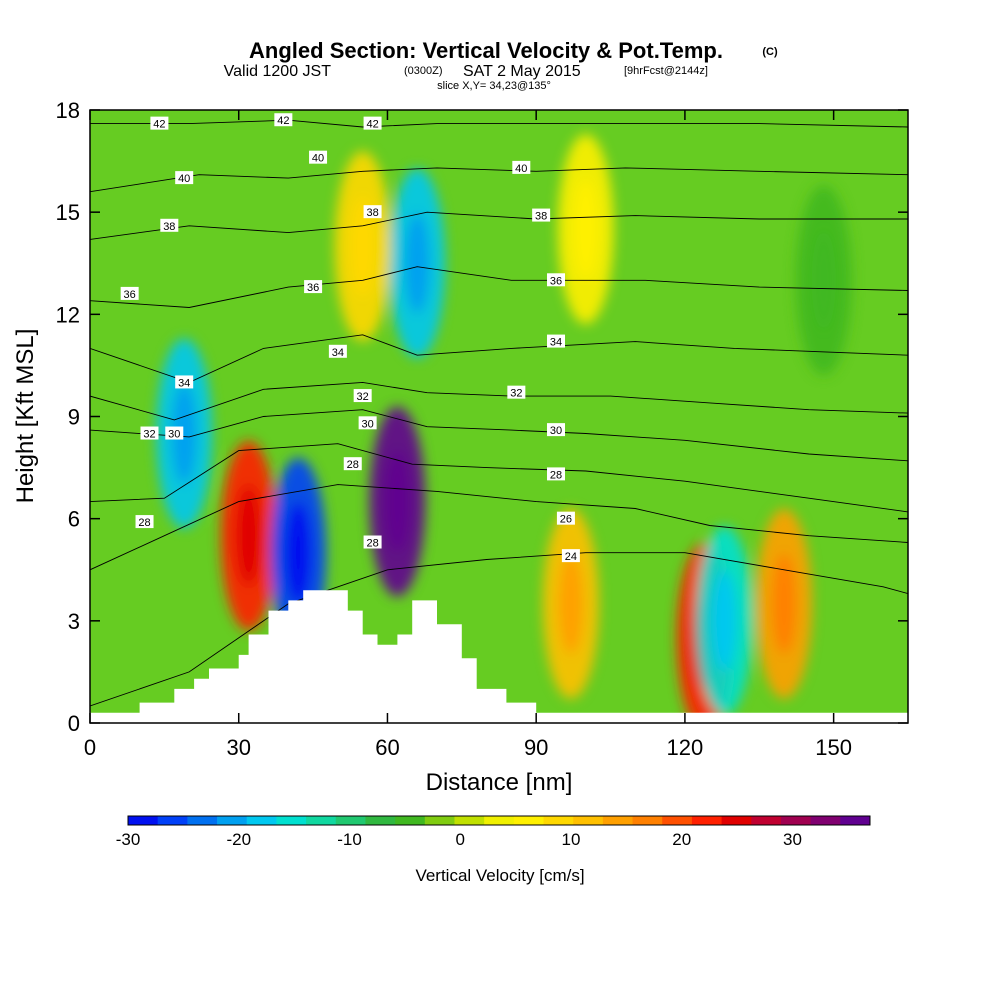  I want to click on y-tick-label: 6, so click(74, 519).